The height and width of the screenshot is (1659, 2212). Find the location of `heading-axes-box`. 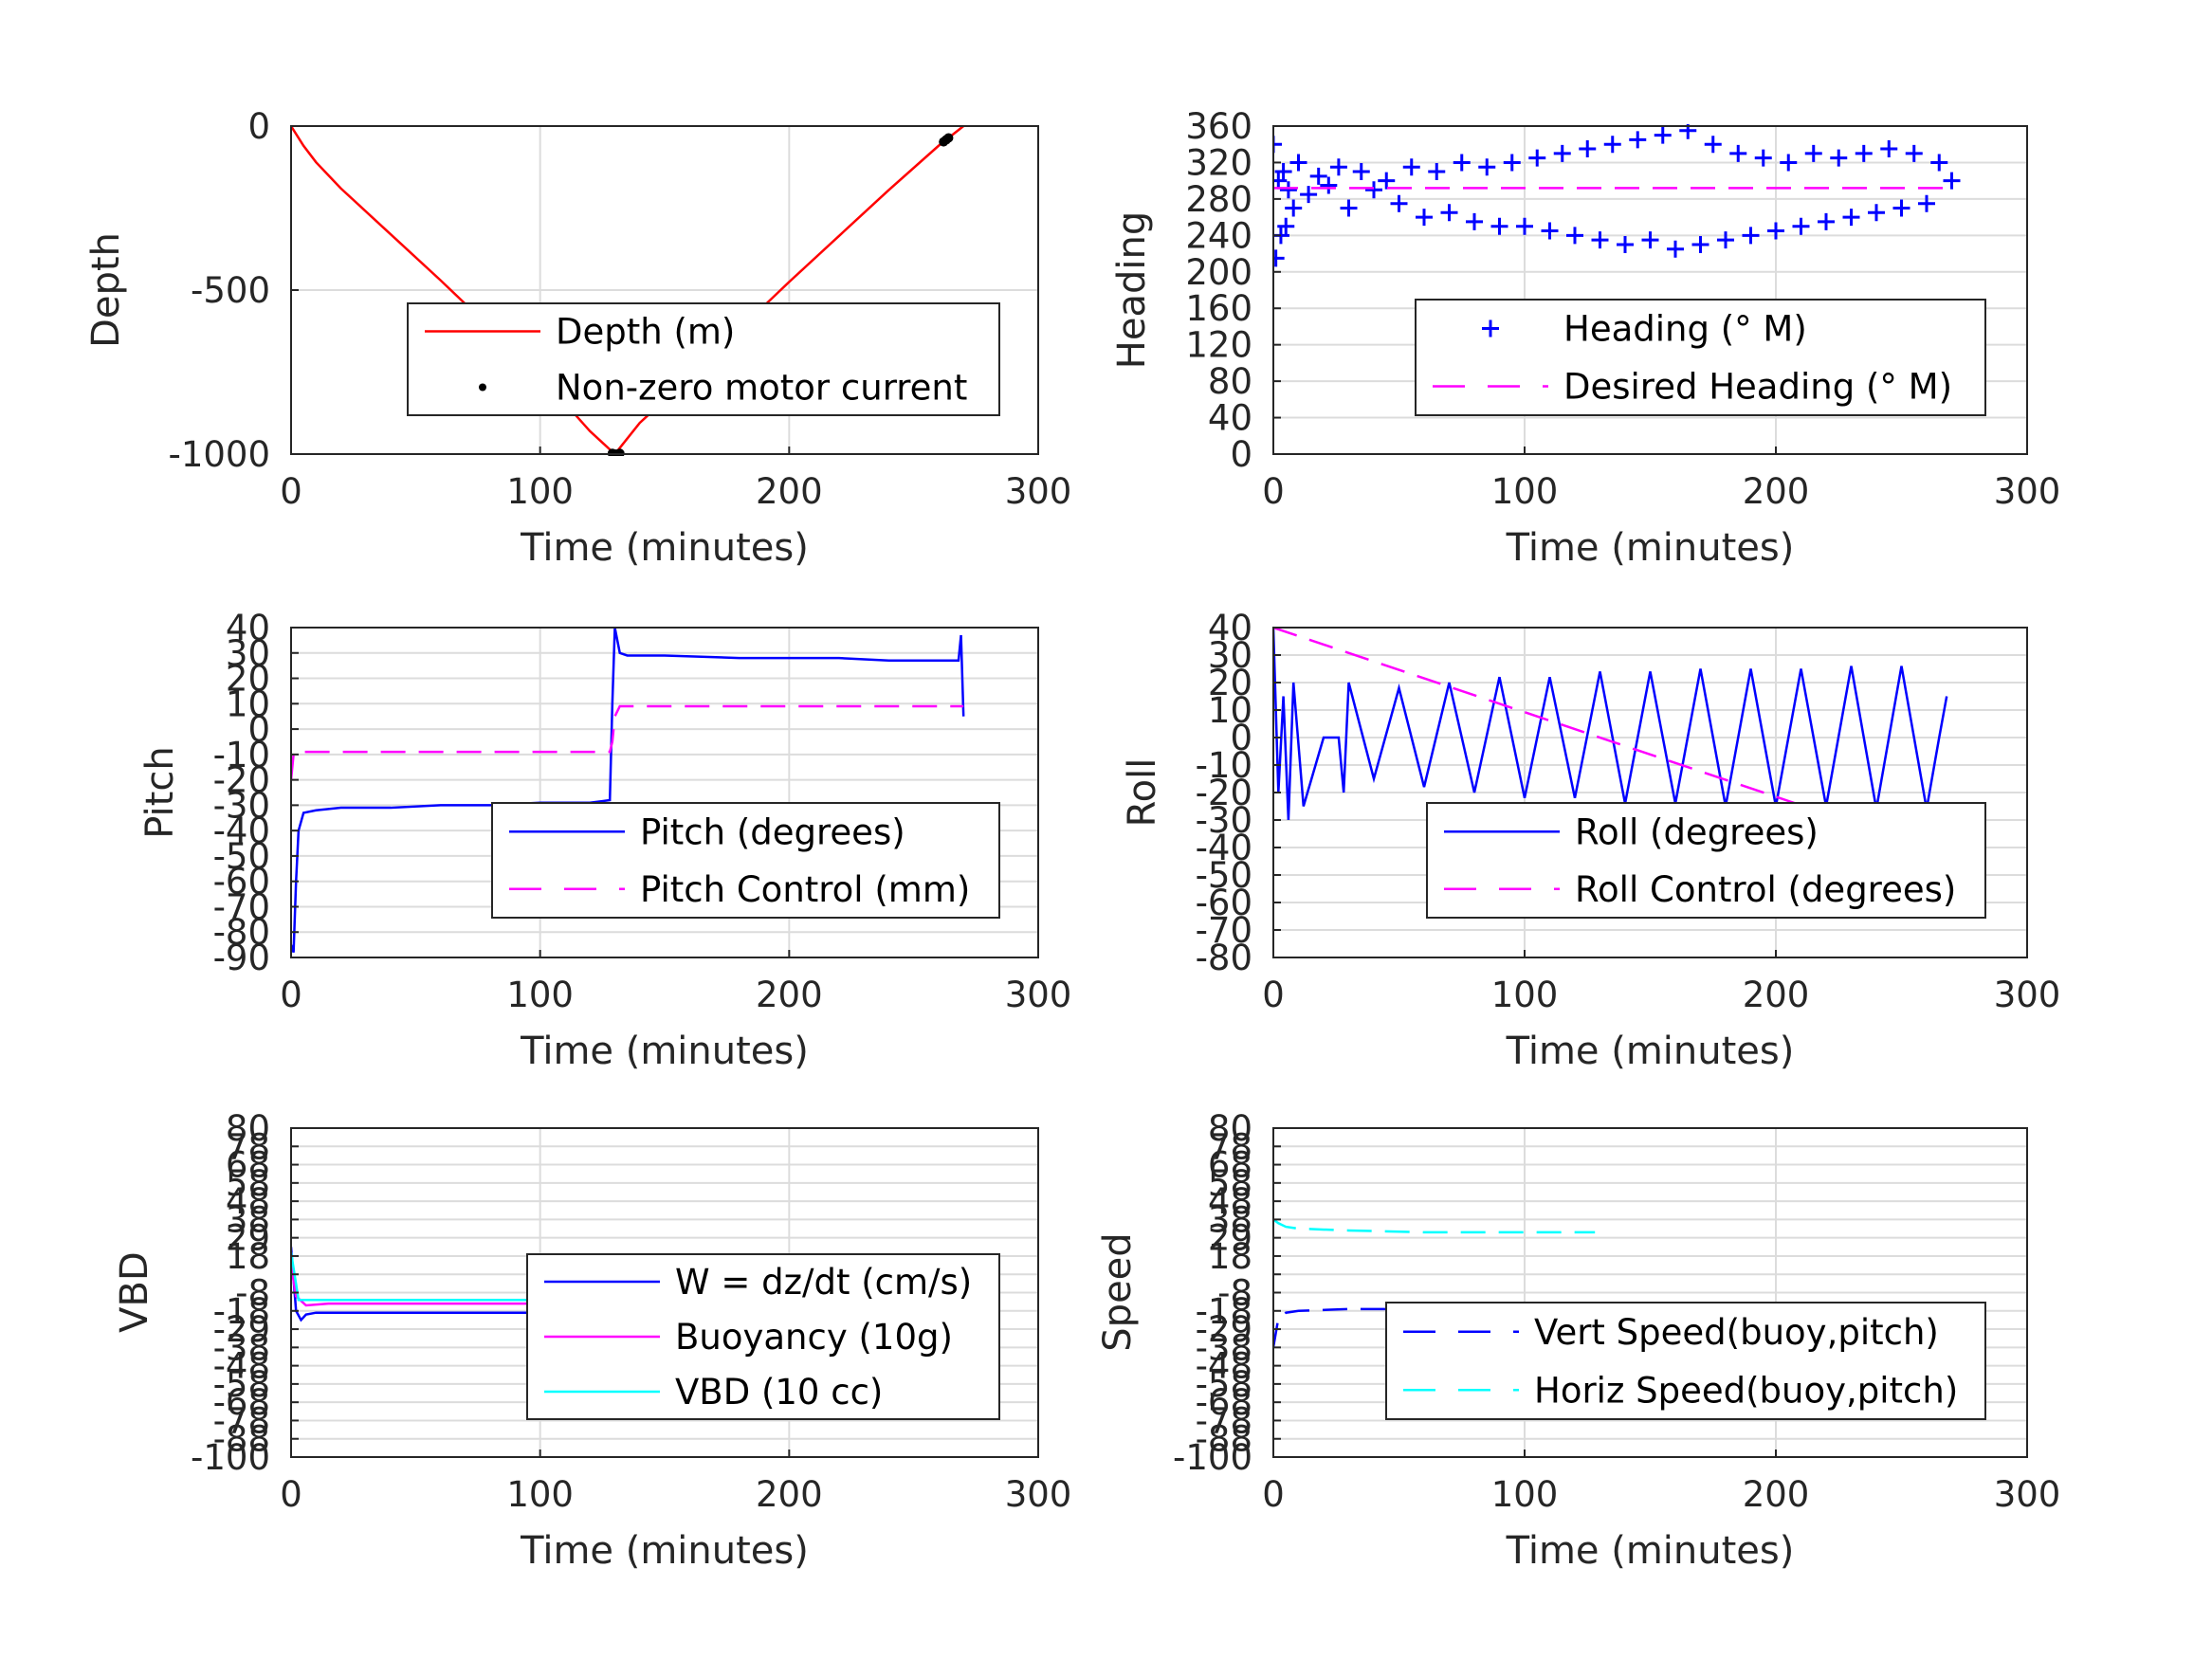

heading-axes-box is located at coordinates (1650, 290).